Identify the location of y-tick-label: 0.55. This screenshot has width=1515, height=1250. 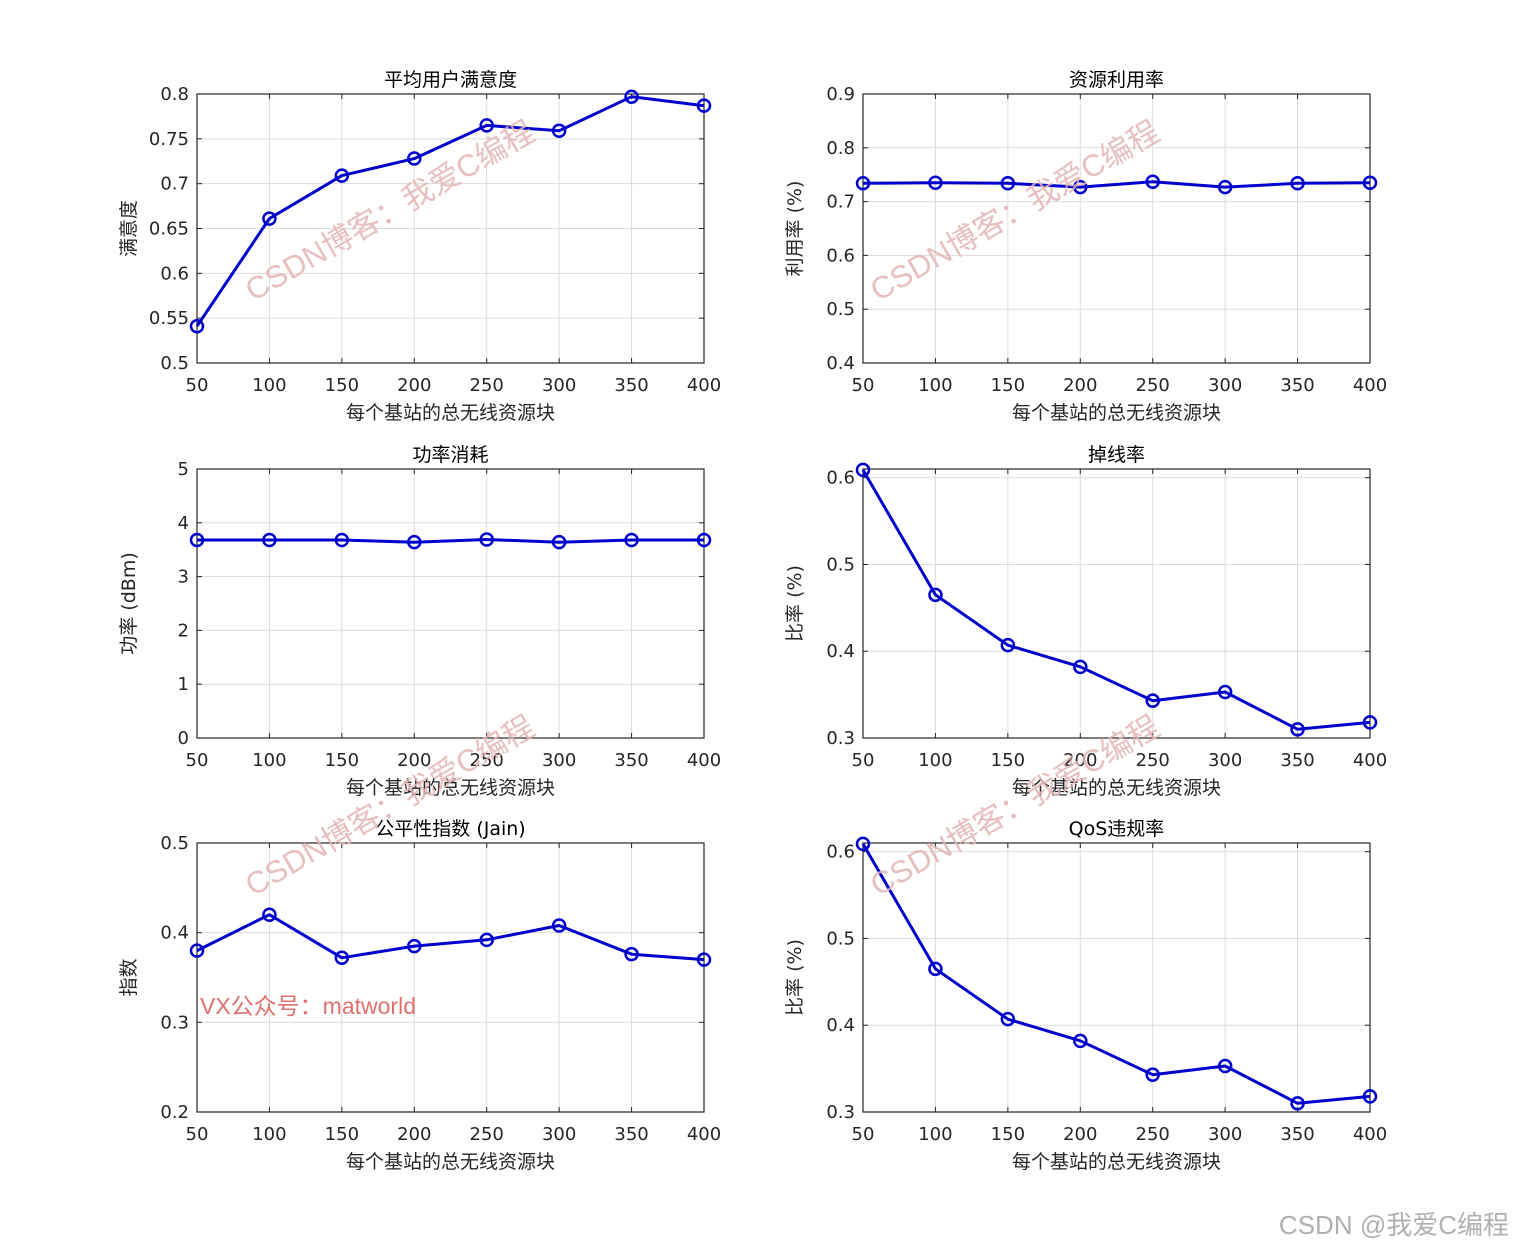
(169, 318).